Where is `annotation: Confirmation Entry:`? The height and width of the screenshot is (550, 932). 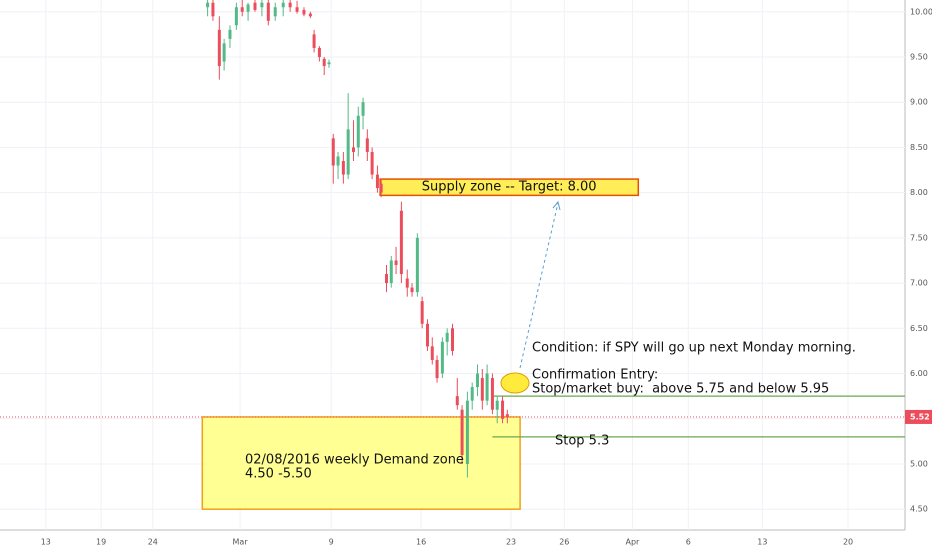
annotation: Confirmation Entry: is located at coordinates (595, 375).